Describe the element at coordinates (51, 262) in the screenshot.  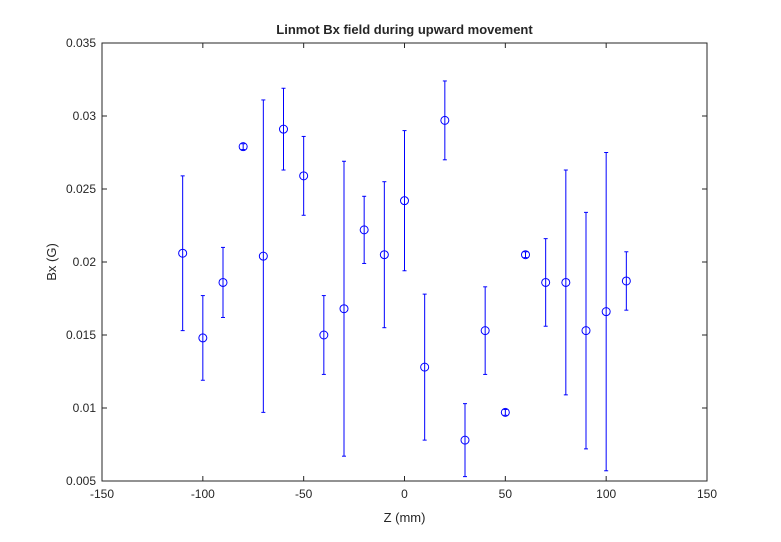
I see `y-axis-label: Bx (G)` at that location.